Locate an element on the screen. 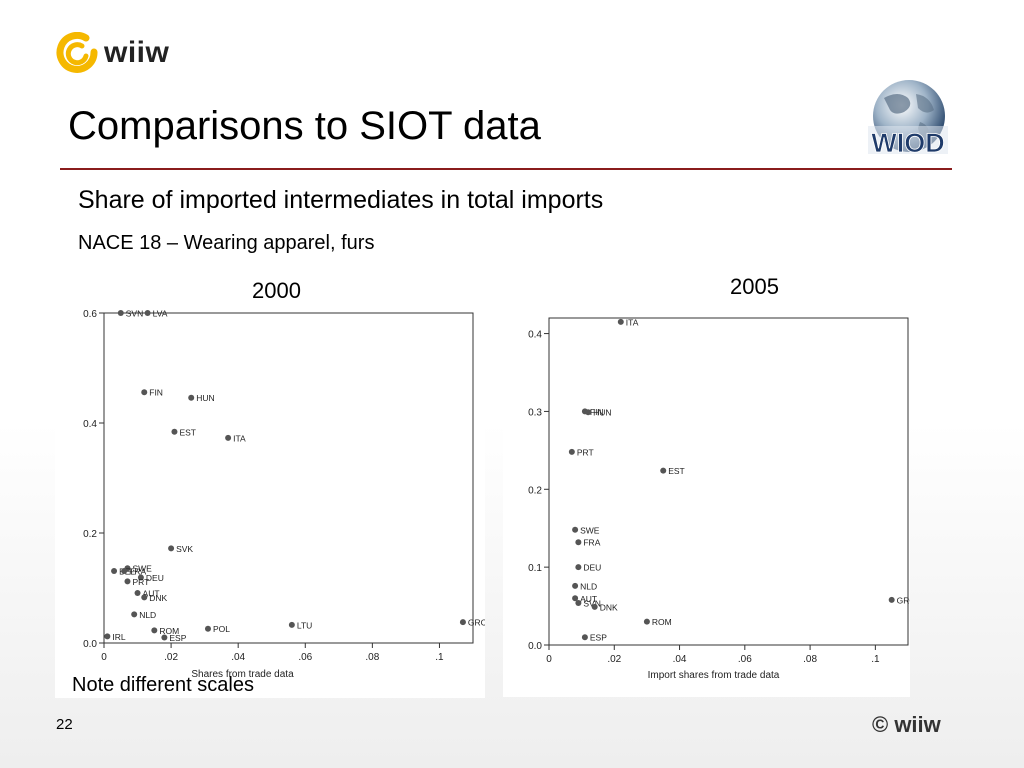 This screenshot has height=768, width=1024. x-tick-label-2000: .08 is located at coordinates (372, 657).